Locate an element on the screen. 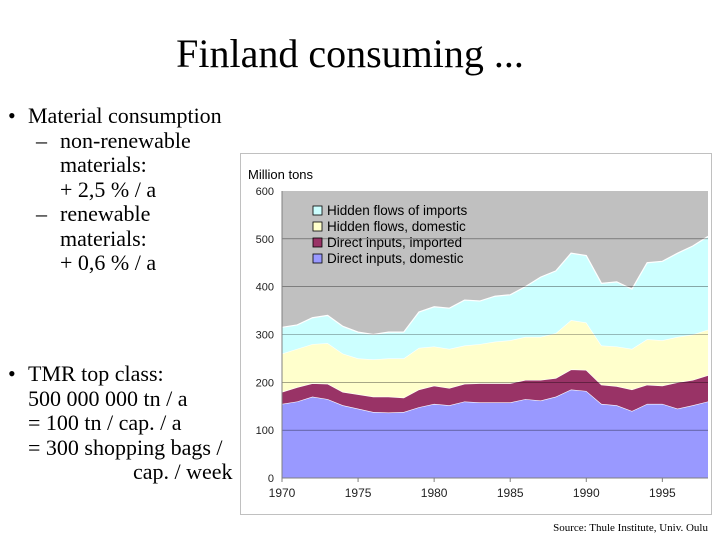  x-tick-label: 1975 is located at coordinates (358, 493).